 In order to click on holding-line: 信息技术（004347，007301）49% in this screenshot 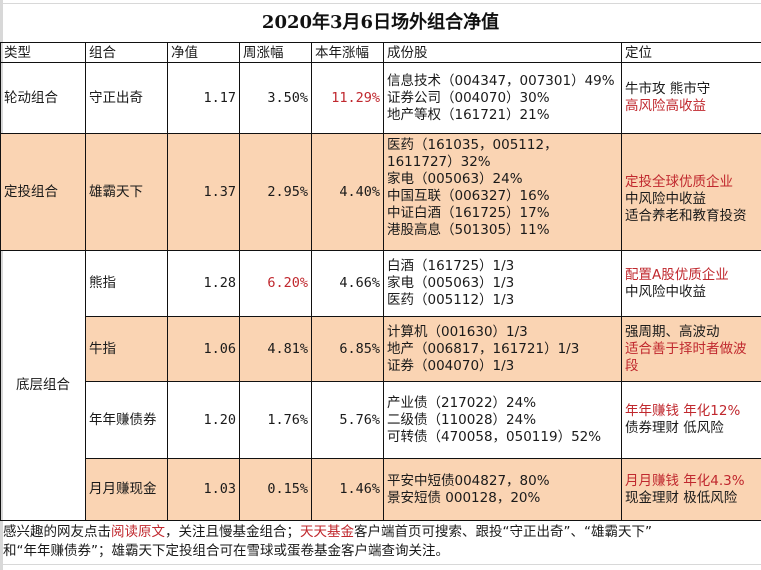, I will do `click(501, 80)`.